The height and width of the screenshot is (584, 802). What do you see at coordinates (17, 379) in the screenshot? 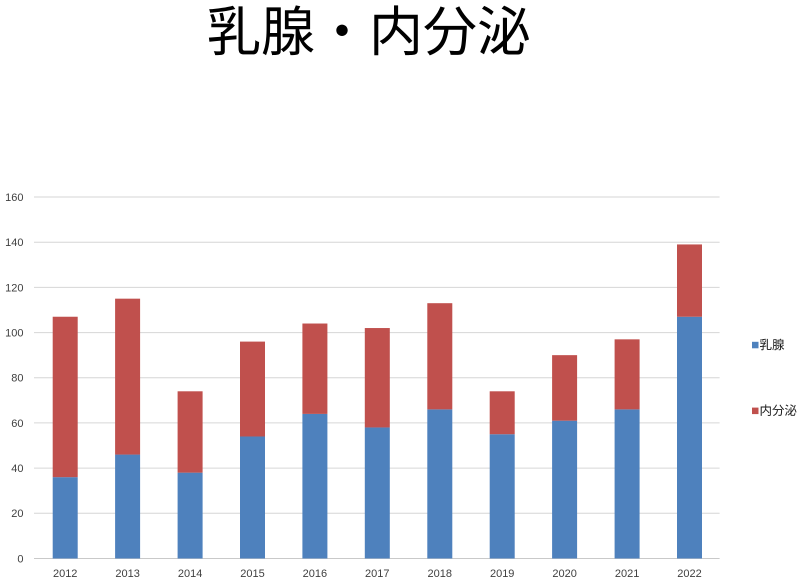
I see `svg-text: 80` at bounding box center [17, 379].